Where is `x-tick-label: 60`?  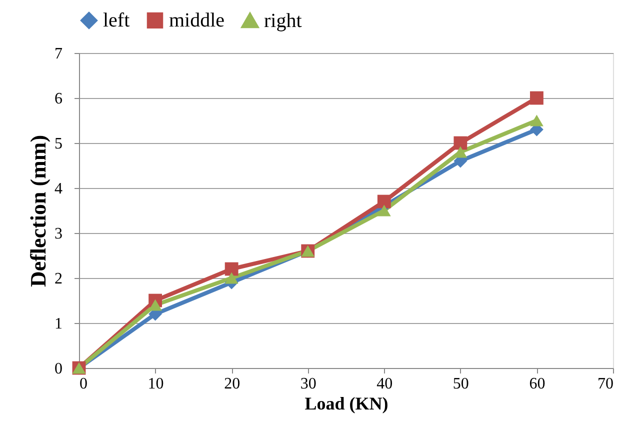 x-tick-label: 60 is located at coordinates (537, 384).